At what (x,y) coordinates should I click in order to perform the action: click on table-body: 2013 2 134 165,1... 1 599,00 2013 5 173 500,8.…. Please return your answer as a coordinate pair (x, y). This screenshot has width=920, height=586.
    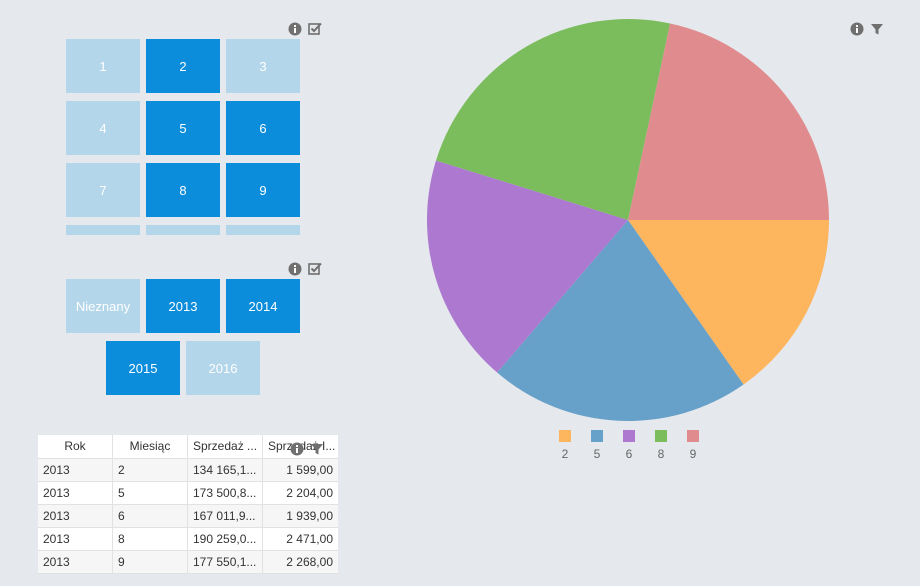
    Looking at the image, I should click on (188, 516).